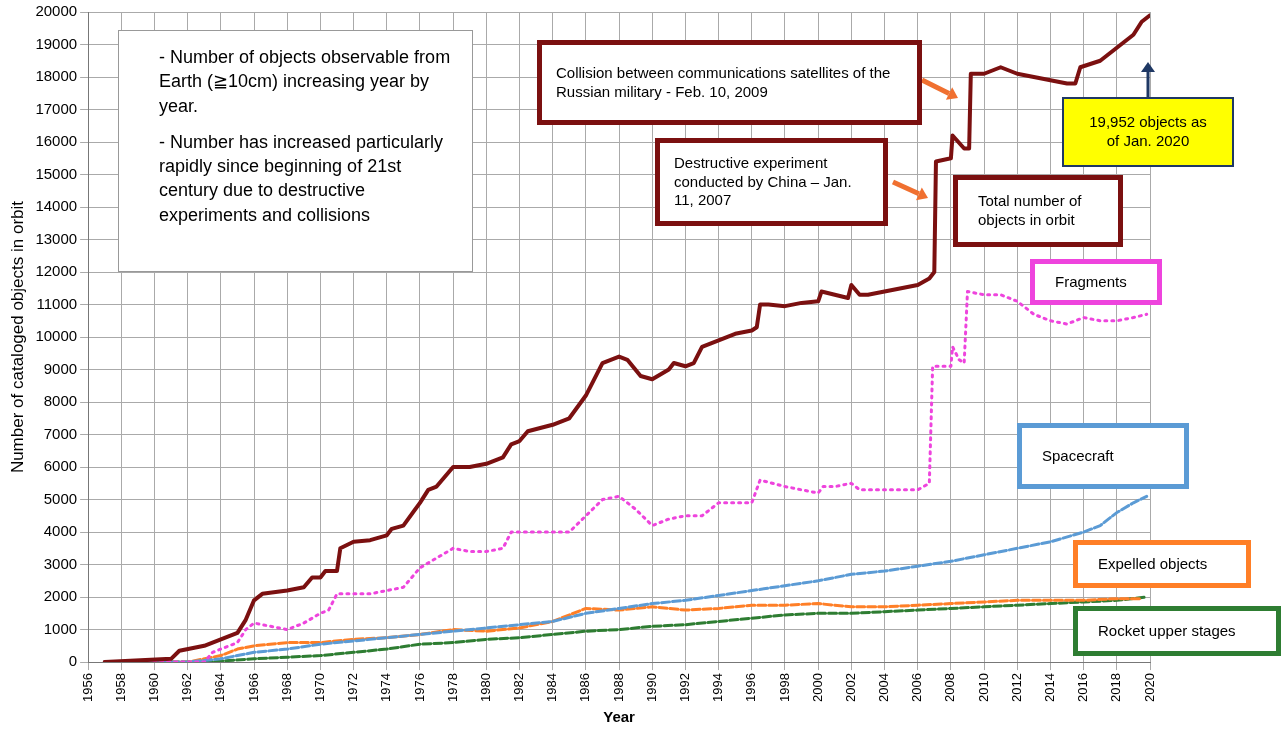 The image size is (1287, 735). What do you see at coordinates (1116, 687) in the screenshot?
I see `x-tick-label: 2018` at bounding box center [1116, 687].